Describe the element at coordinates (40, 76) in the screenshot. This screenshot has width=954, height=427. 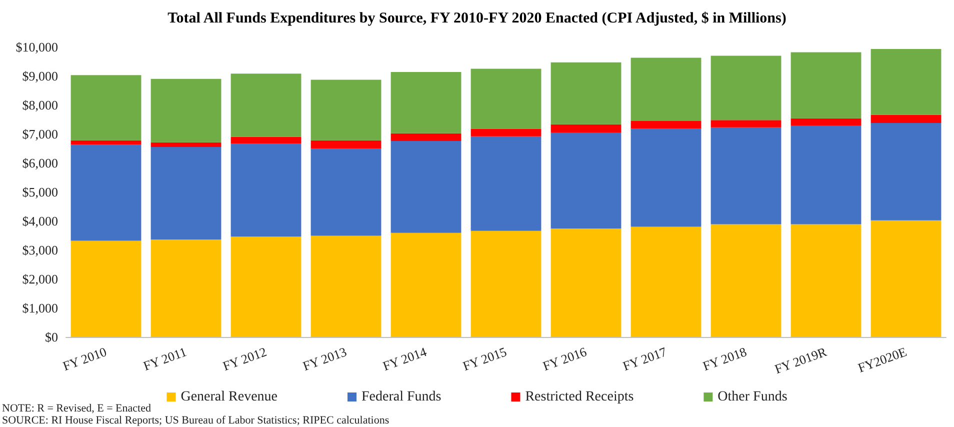
I see `y-tick-label: $9,000` at that location.